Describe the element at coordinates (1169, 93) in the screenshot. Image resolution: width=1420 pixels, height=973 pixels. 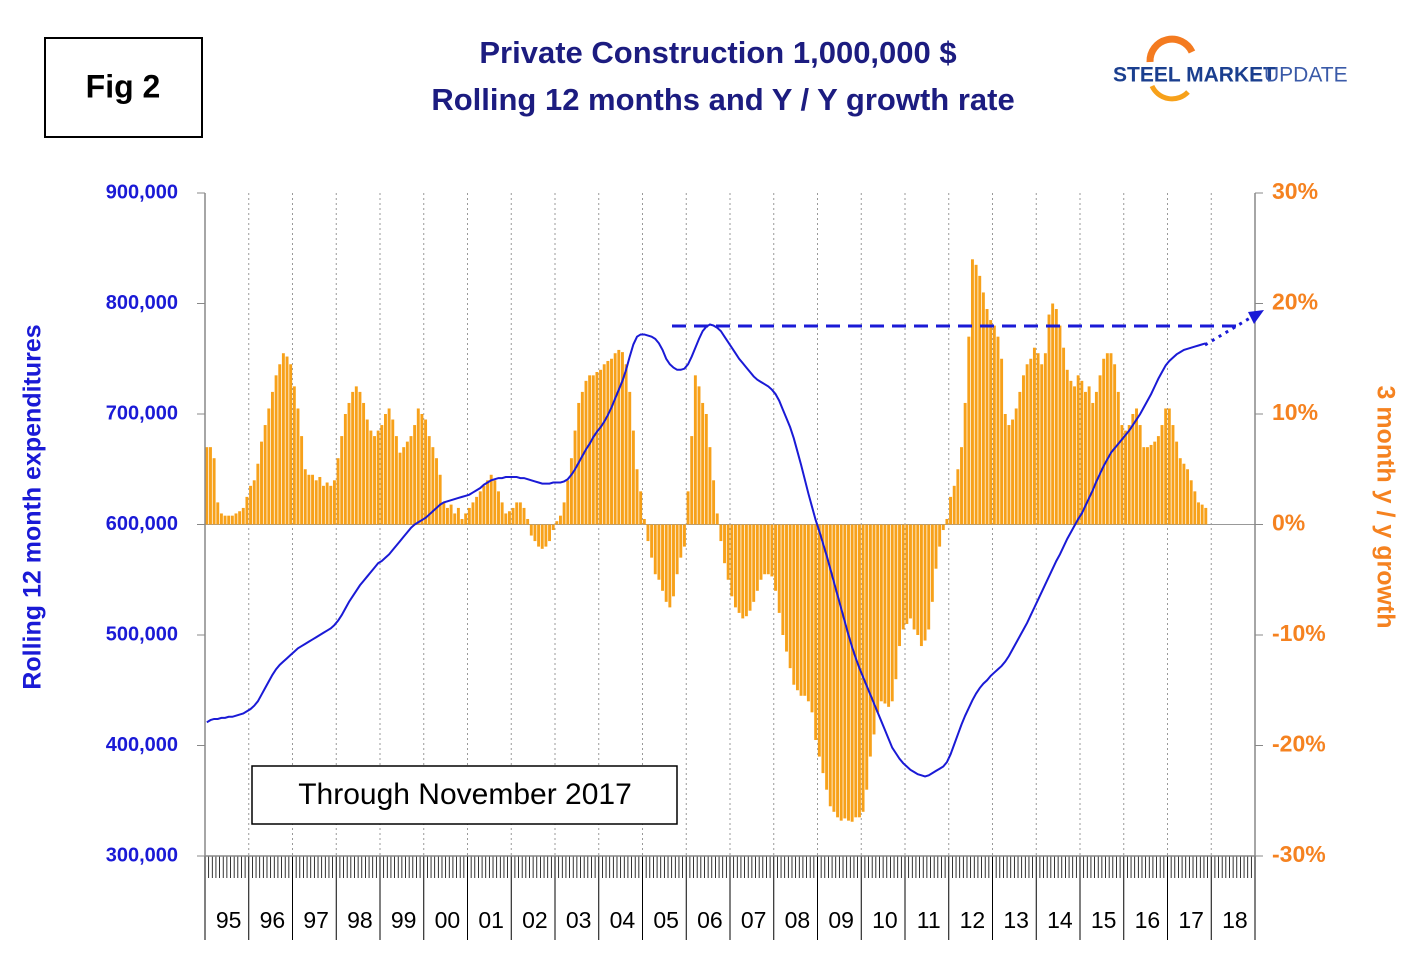
I see `logo-swirl` at that location.